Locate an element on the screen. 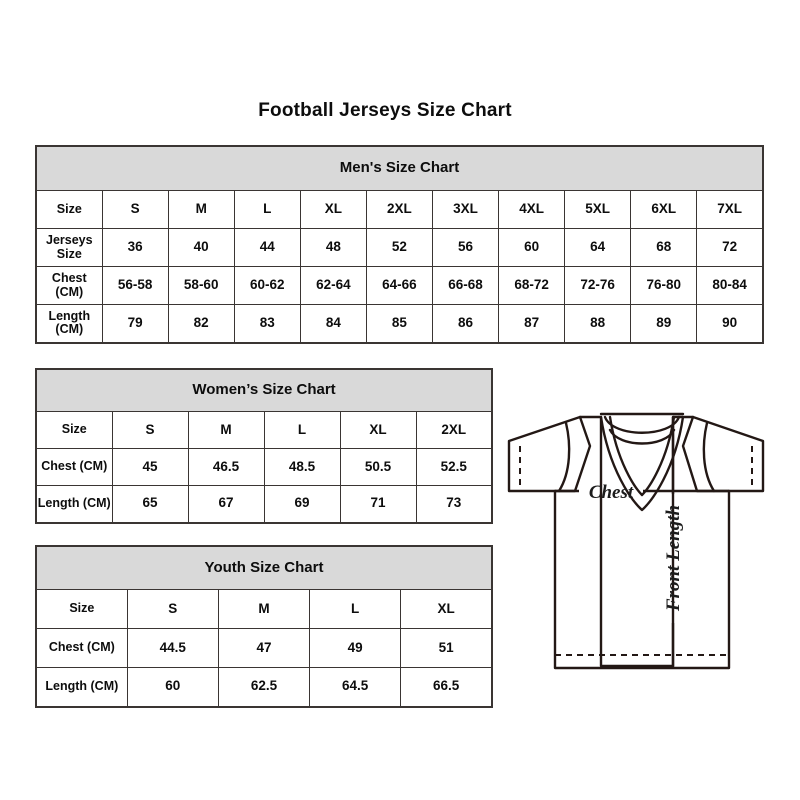 This screenshot has height=800, width=800. mens-header-3xl: 3XL is located at coordinates (465, 209).